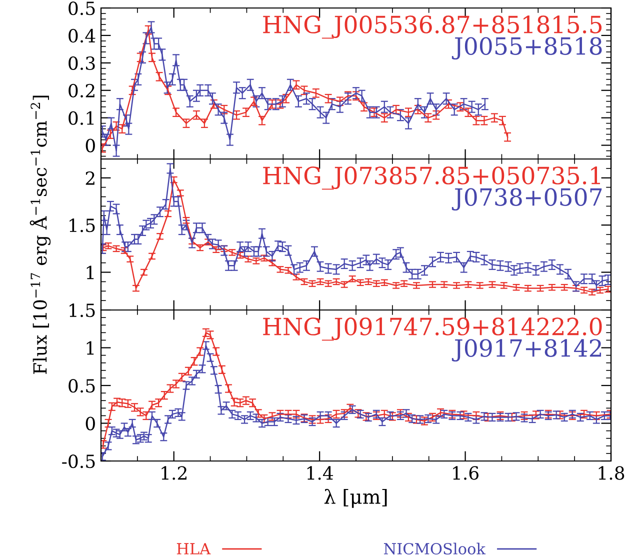  What do you see at coordinates (90, 178) in the screenshot?
I see `y-tick-label: 2` at bounding box center [90, 178].